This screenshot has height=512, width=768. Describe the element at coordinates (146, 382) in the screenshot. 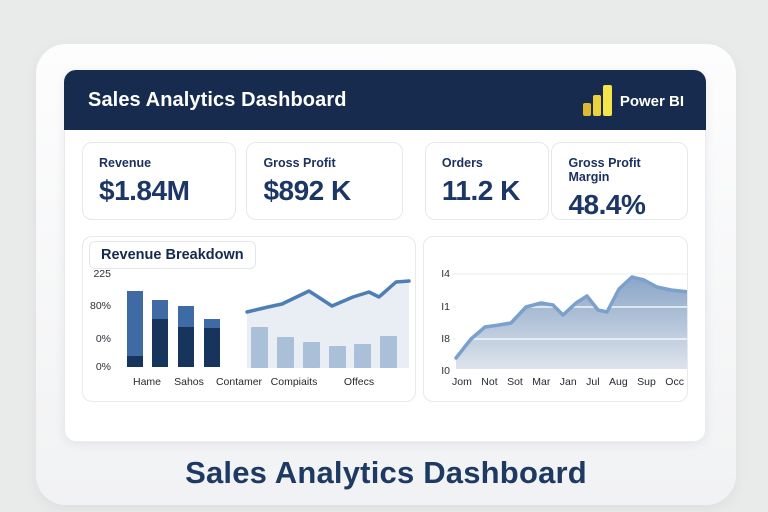

I see `x-tick-label: Hame` at that location.